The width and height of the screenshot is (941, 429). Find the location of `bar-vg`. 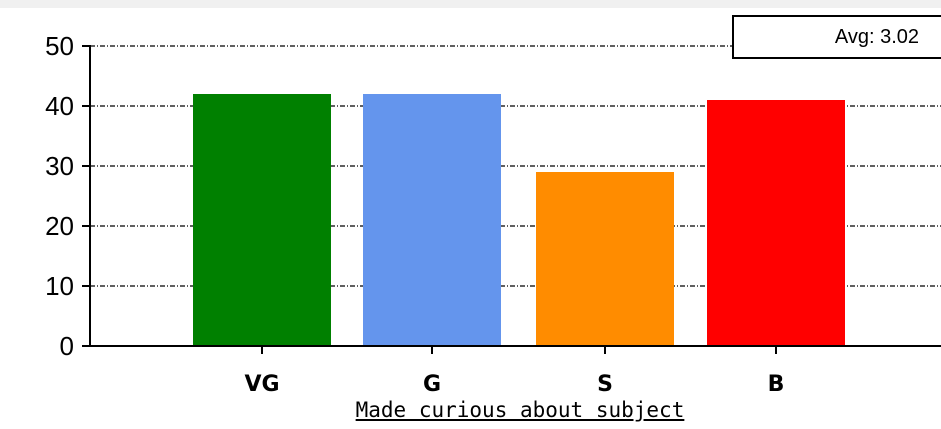

bar-vg is located at coordinates (262, 220).